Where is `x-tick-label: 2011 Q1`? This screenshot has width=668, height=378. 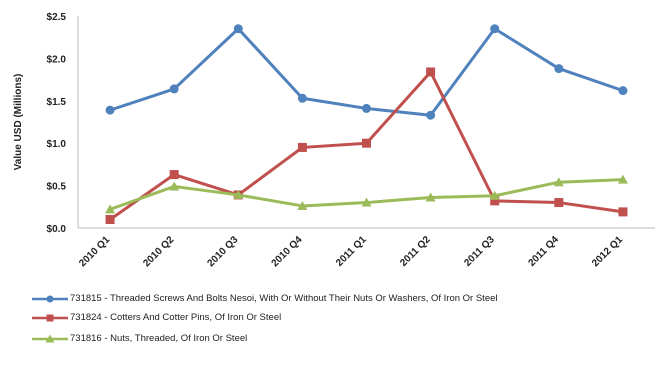 x-tick-label: 2011 Q1 is located at coordinates (351, 251).